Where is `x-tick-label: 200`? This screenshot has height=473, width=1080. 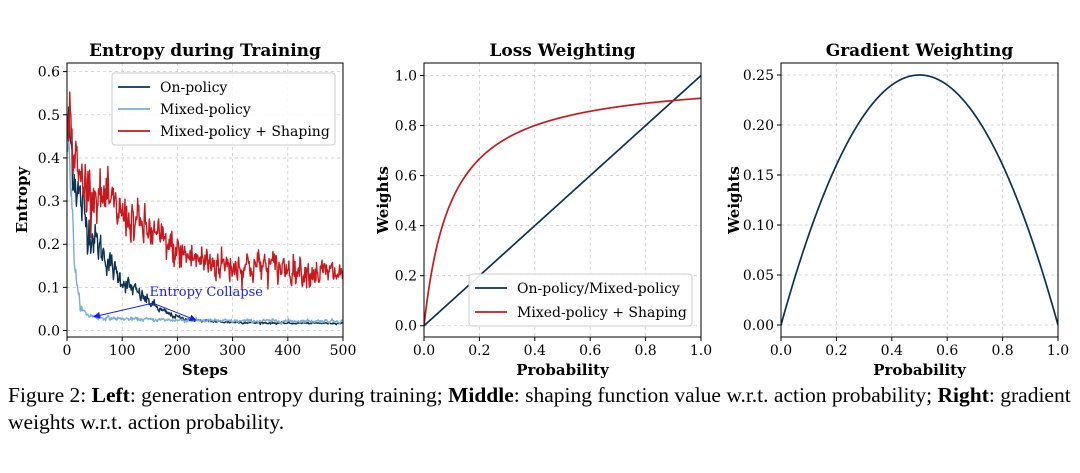 x-tick-label: 200 is located at coordinates (177, 351).